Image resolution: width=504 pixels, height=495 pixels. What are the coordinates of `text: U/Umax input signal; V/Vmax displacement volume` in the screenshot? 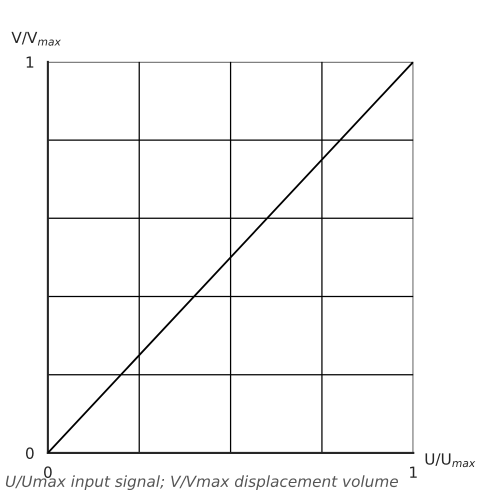 It's located at (202, 482).